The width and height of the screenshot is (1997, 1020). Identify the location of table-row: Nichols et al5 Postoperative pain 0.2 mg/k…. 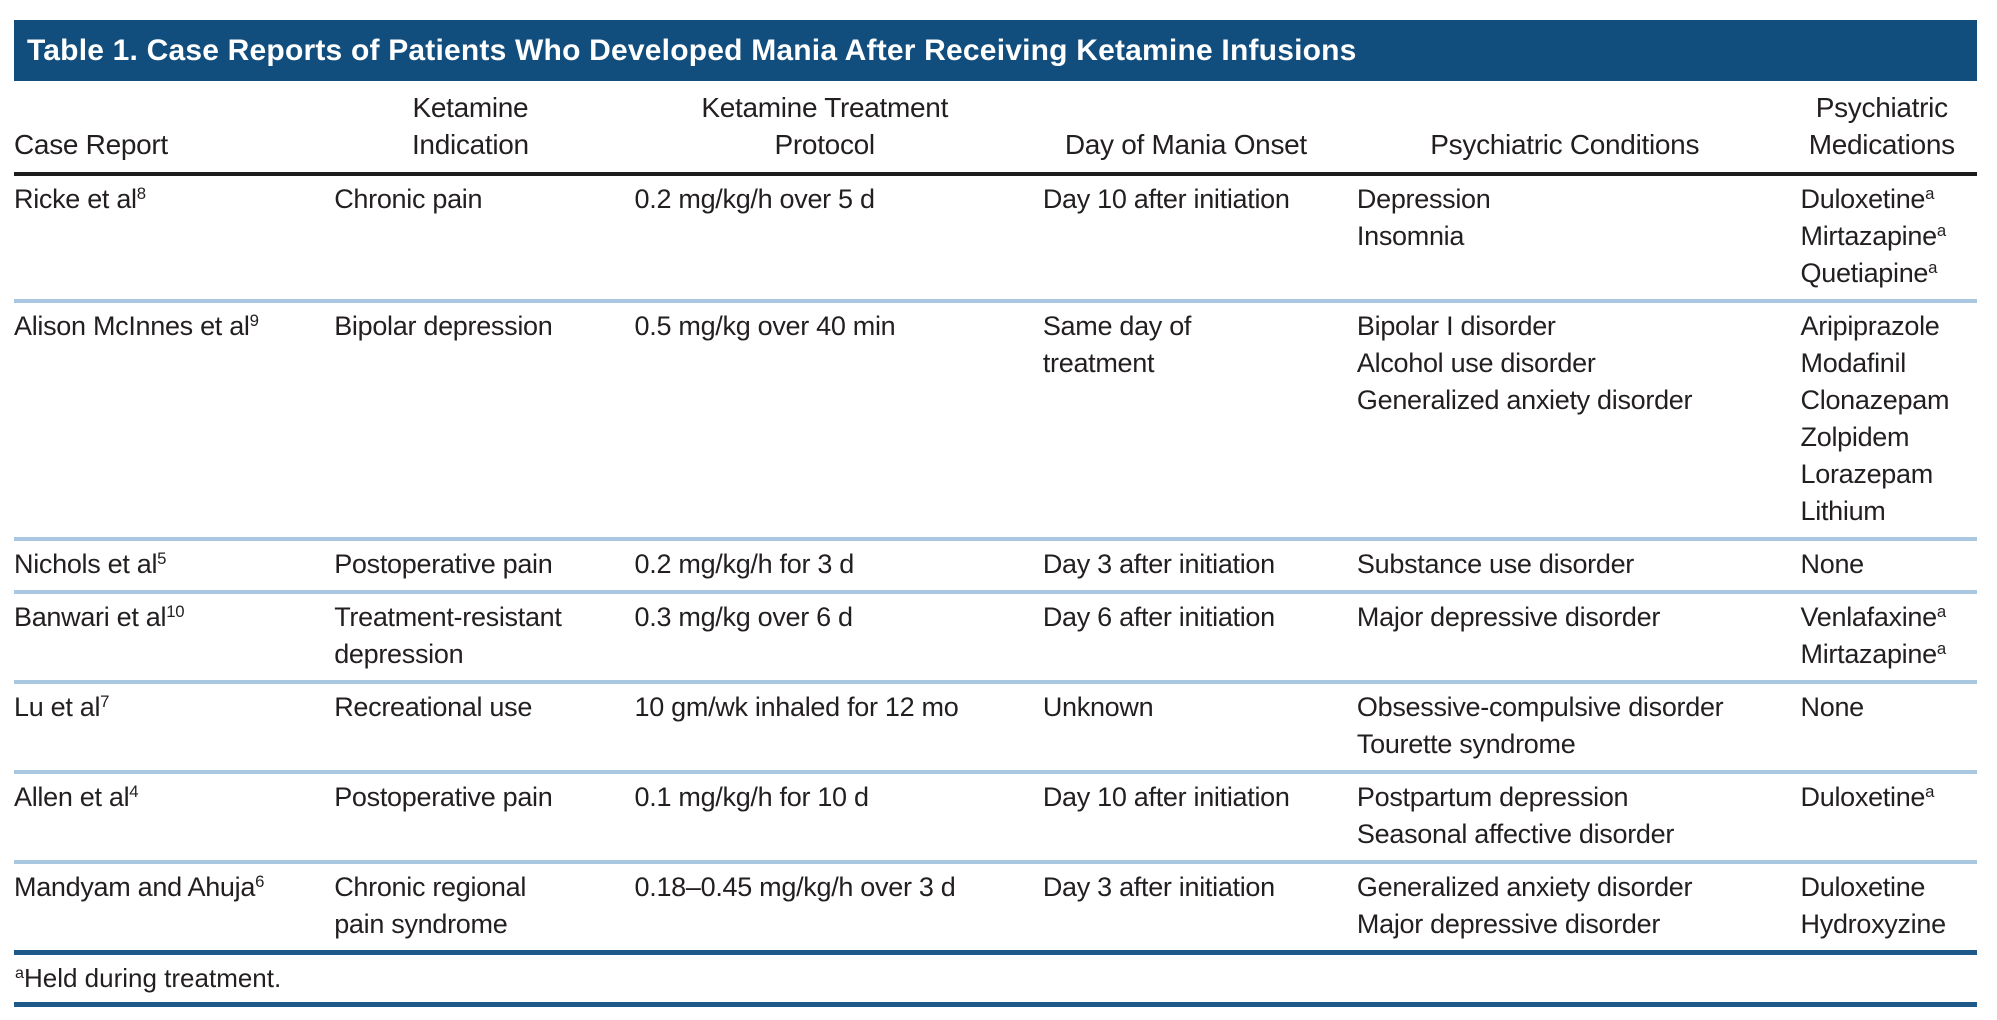
(995, 564).